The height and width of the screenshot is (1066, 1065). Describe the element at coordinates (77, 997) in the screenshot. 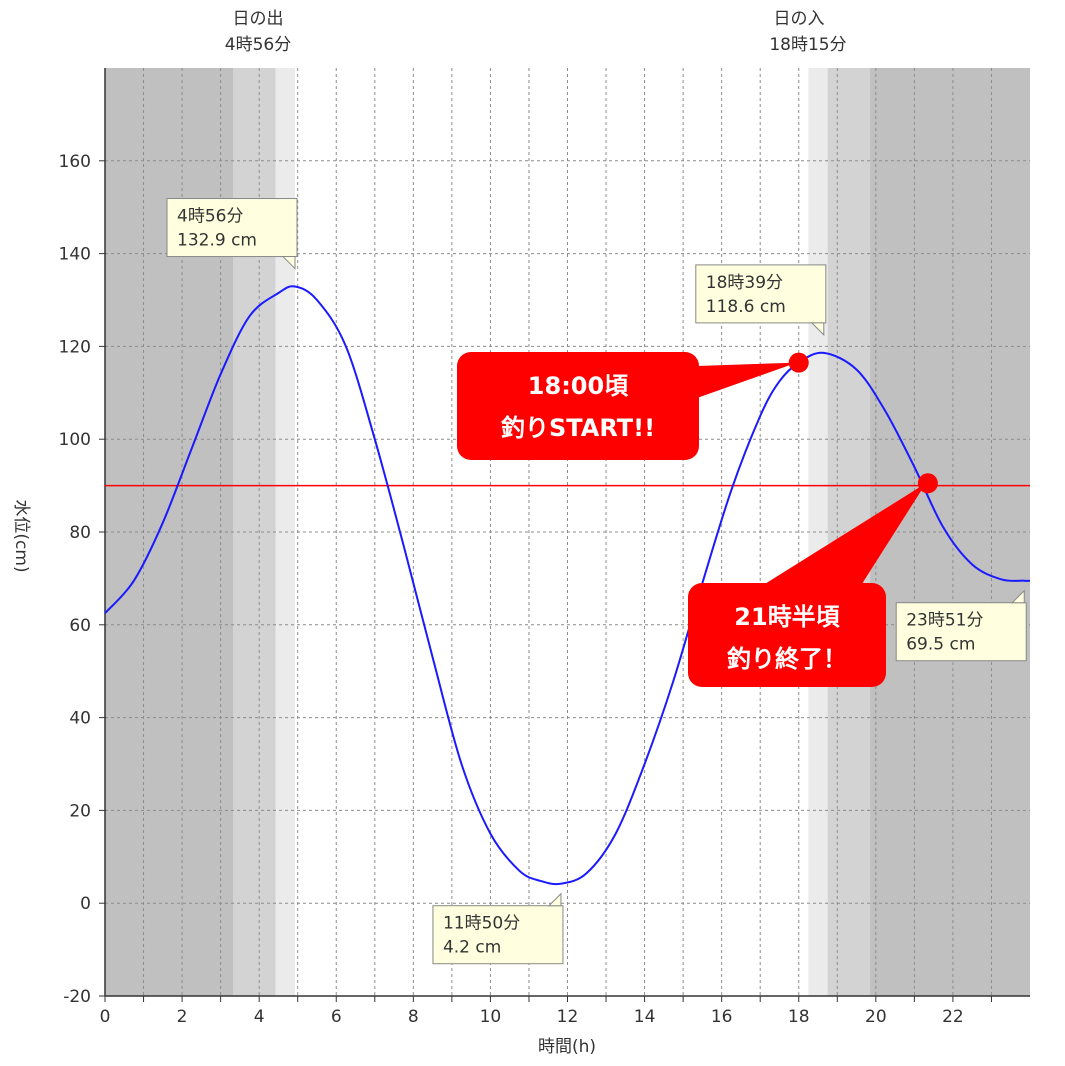

I see `y-tick-label: -20` at that location.